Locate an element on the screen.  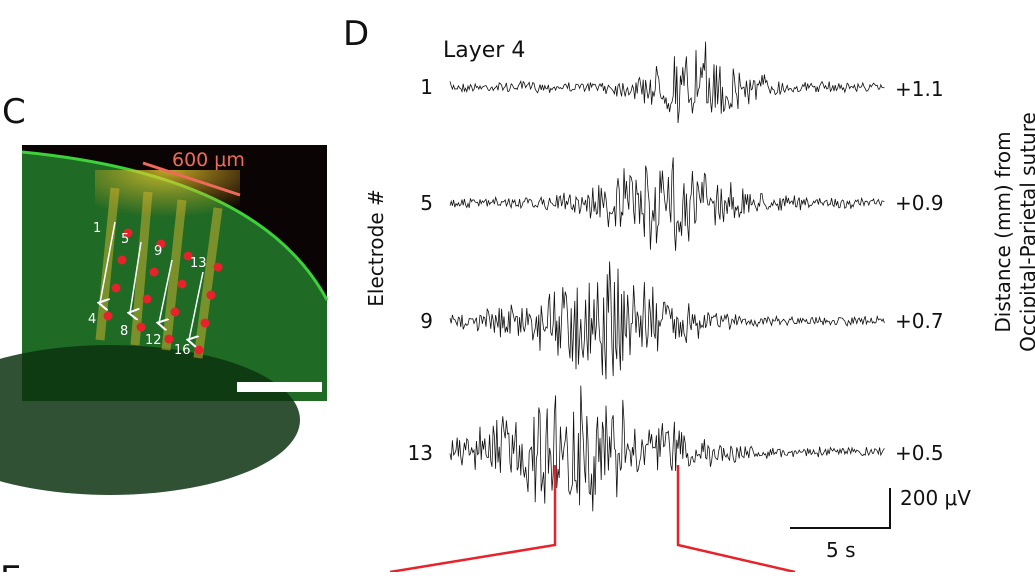
scale-time: 5 s is located at coordinates (841, 550).